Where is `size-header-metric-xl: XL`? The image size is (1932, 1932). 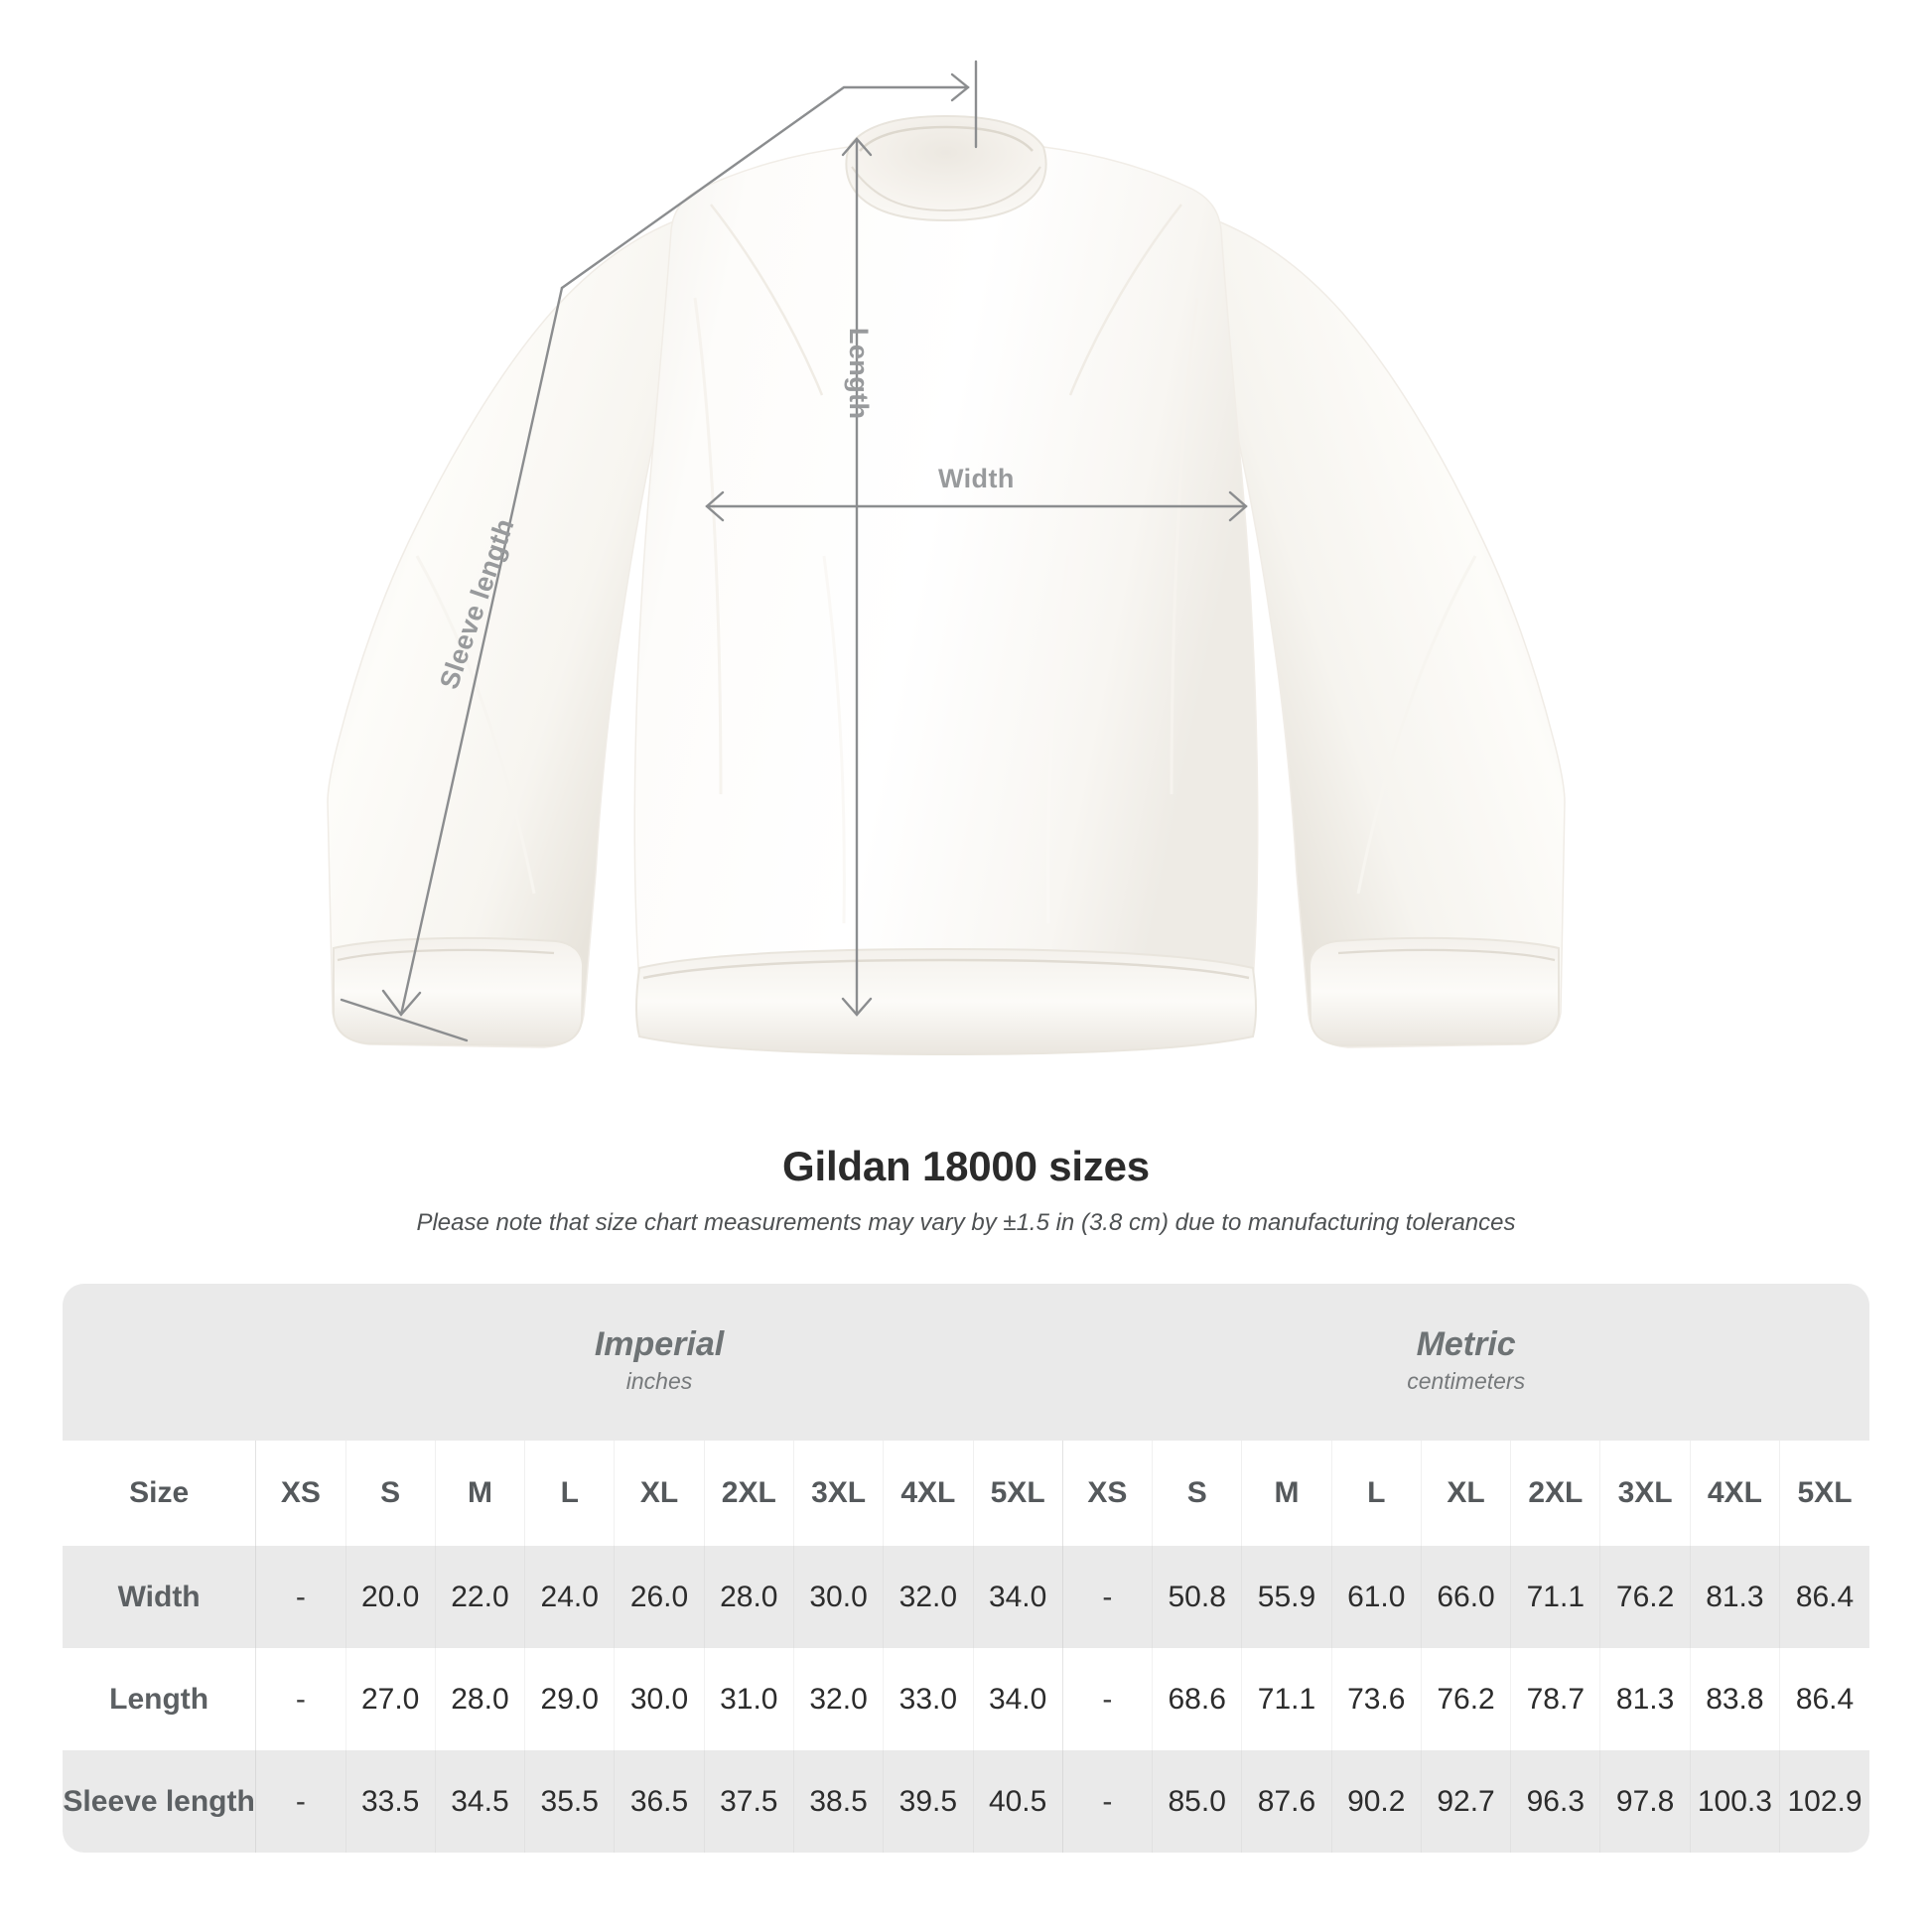 size-header-metric-xl: XL is located at coordinates (1465, 1494).